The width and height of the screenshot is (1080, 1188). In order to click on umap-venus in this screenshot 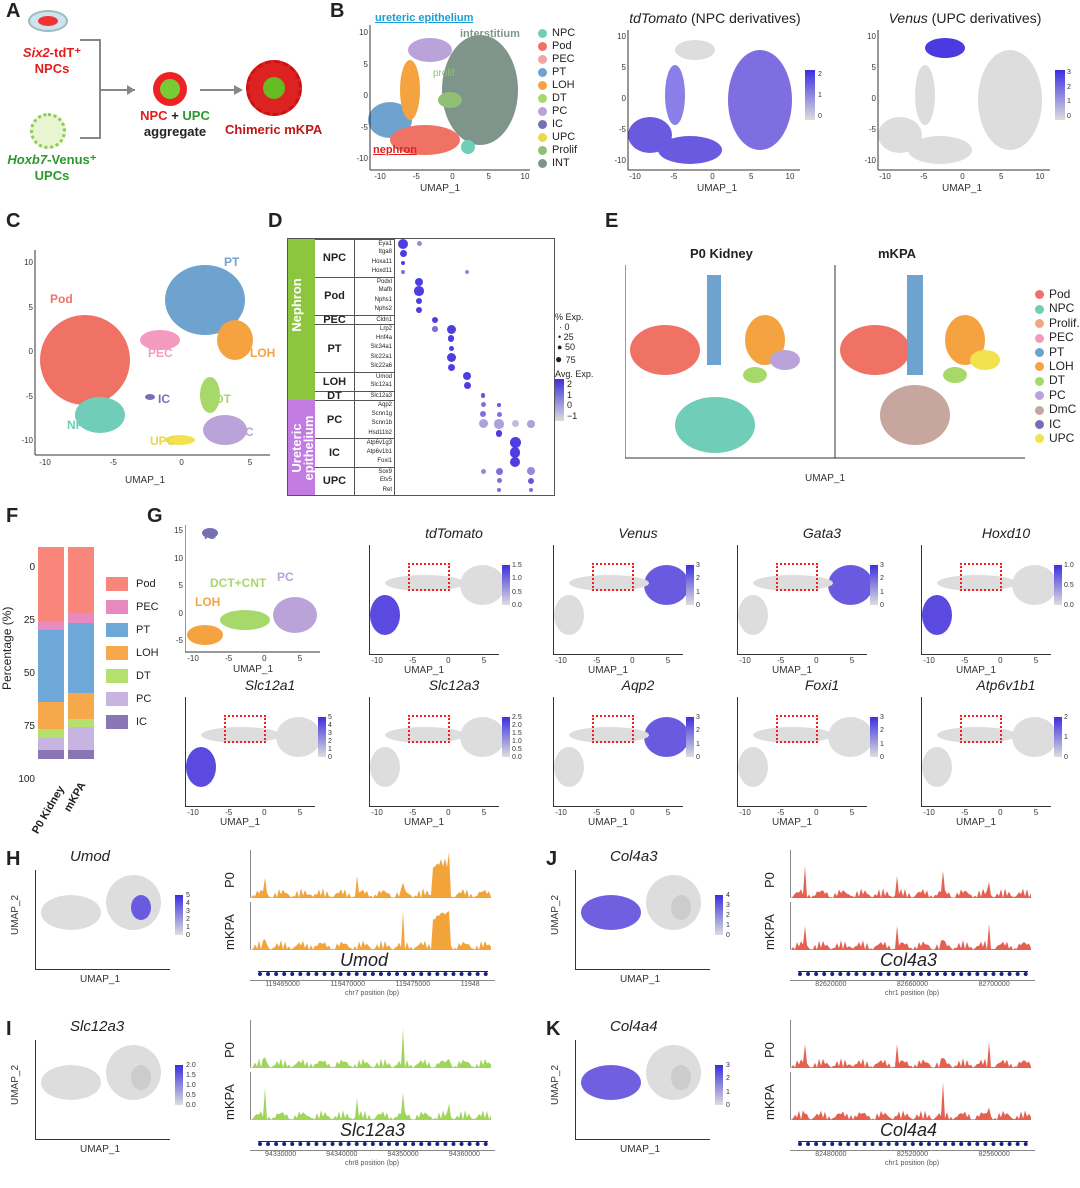, I will do `click(963, 100)`.